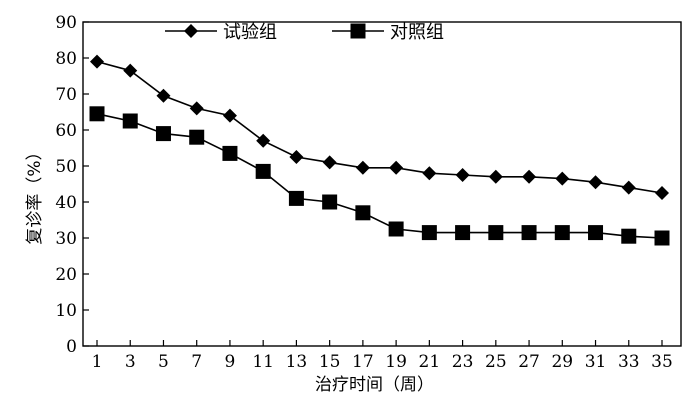  What do you see at coordinates (66, 311) in the screenshot?
I see `y-tick-label: 10` at bounding box center [66, 311].